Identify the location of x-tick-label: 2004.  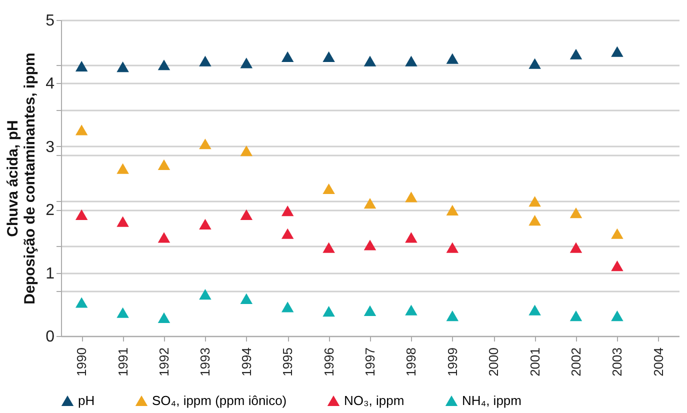
(658, 362).